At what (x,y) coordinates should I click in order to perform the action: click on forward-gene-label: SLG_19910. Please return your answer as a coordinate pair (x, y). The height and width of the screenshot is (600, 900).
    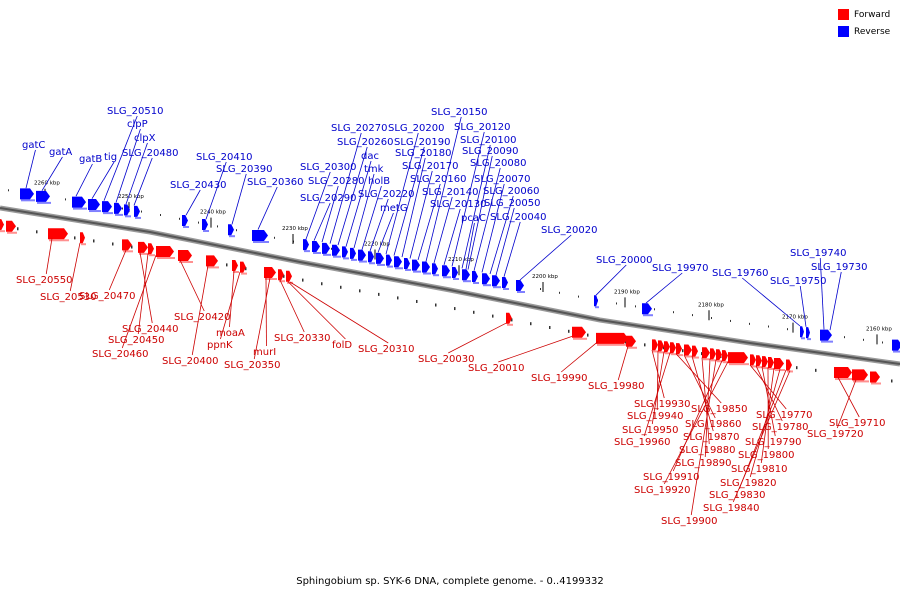
    Looking at the image, I should click on (671, 477).